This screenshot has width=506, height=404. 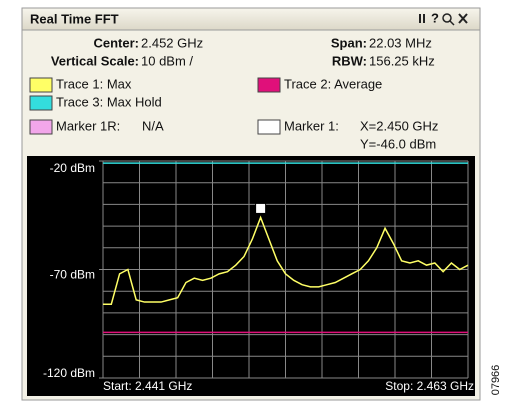 What do you see at coordinates (74, 18) in the screenshot?
I see `window-title: Real Time FFT` at bounding box center [74, 18].